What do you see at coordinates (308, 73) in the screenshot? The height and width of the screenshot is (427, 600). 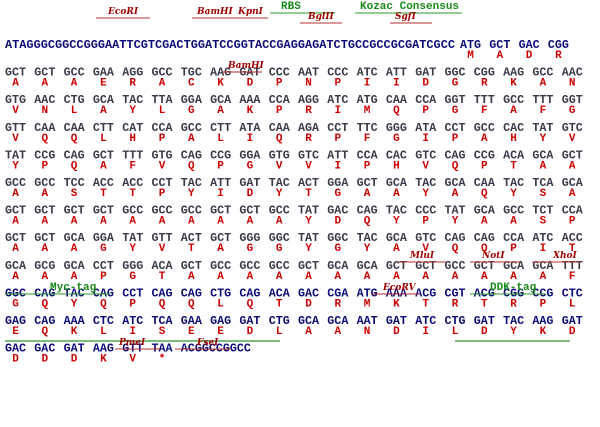 I see `codon: AAT` at bounding box center [308, 73].